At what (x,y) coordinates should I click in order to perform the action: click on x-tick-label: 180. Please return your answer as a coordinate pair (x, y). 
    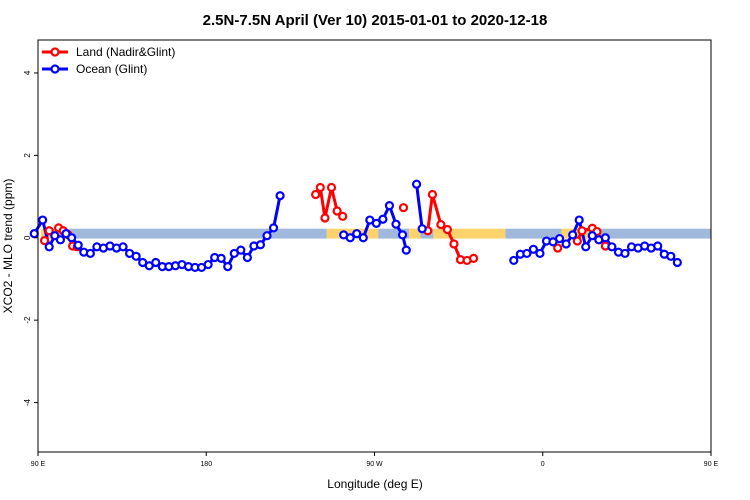
    Looking at the image, I should click on (206, 464).